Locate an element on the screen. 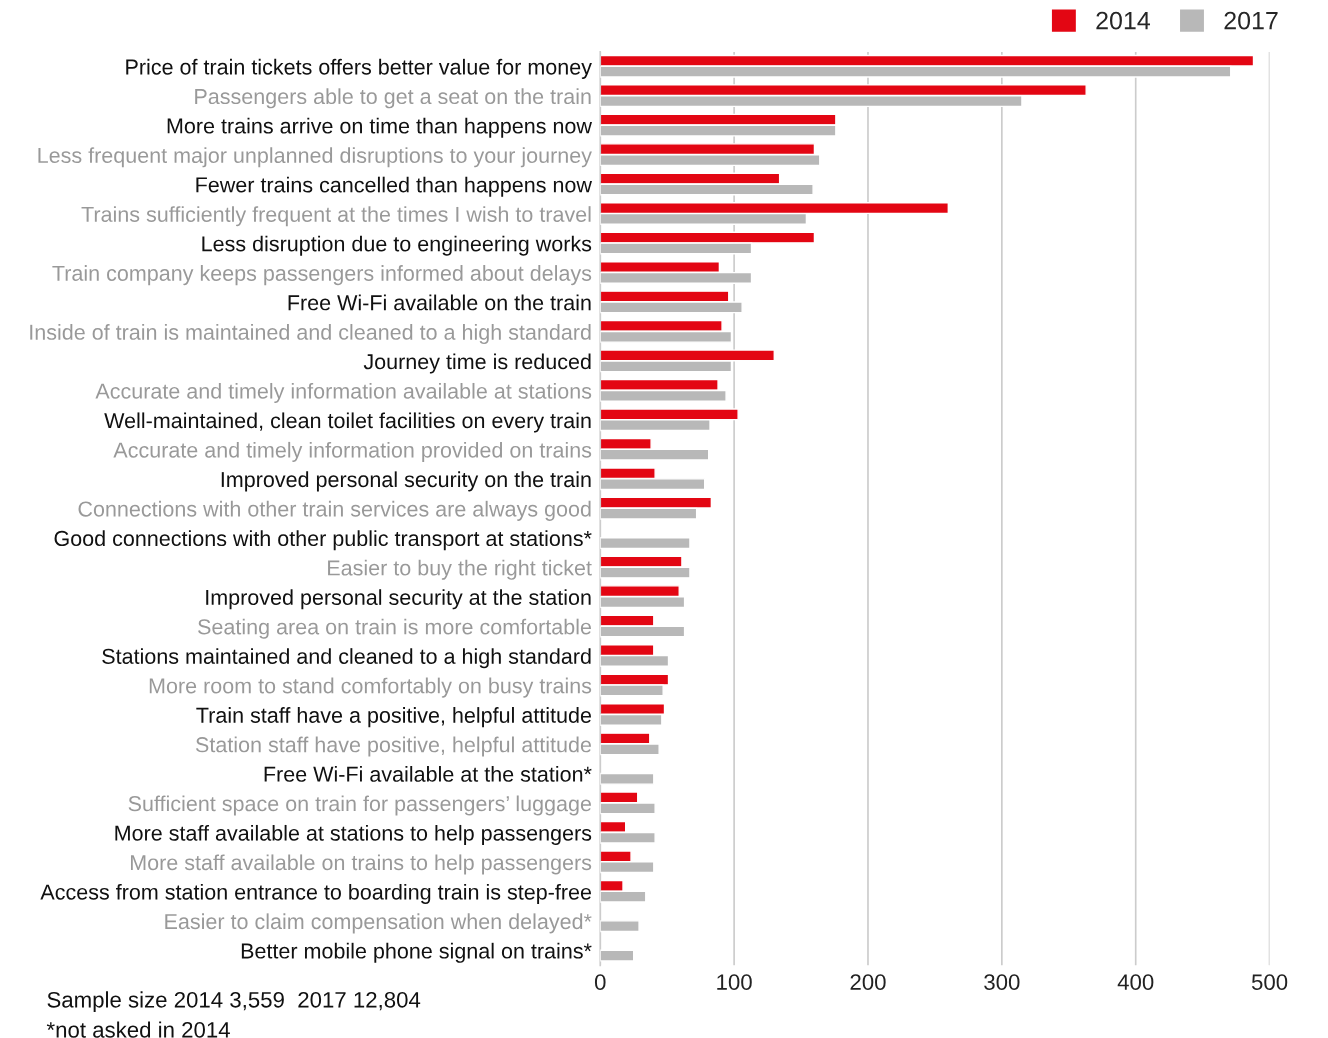 Image resolution: width=1328 pixels, height=1038 pixels. y-tick-label: Improved personal security at the station is located at coordinates (398, 599).